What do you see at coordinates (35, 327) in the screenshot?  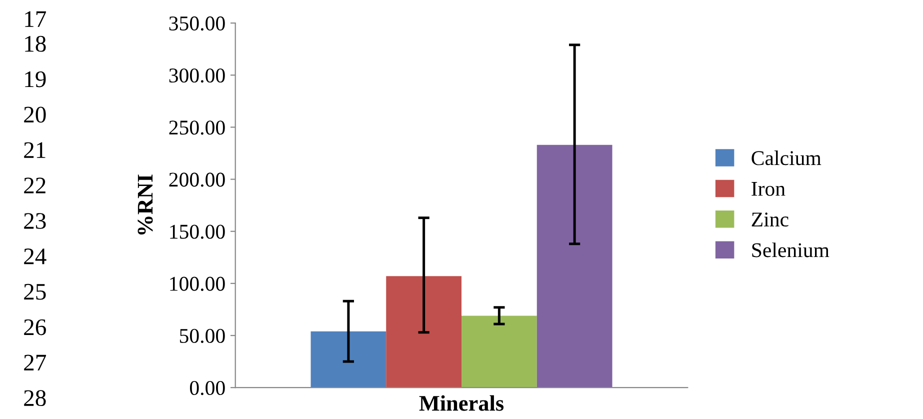 I see `text: 26` at bounding box center [35, 327].